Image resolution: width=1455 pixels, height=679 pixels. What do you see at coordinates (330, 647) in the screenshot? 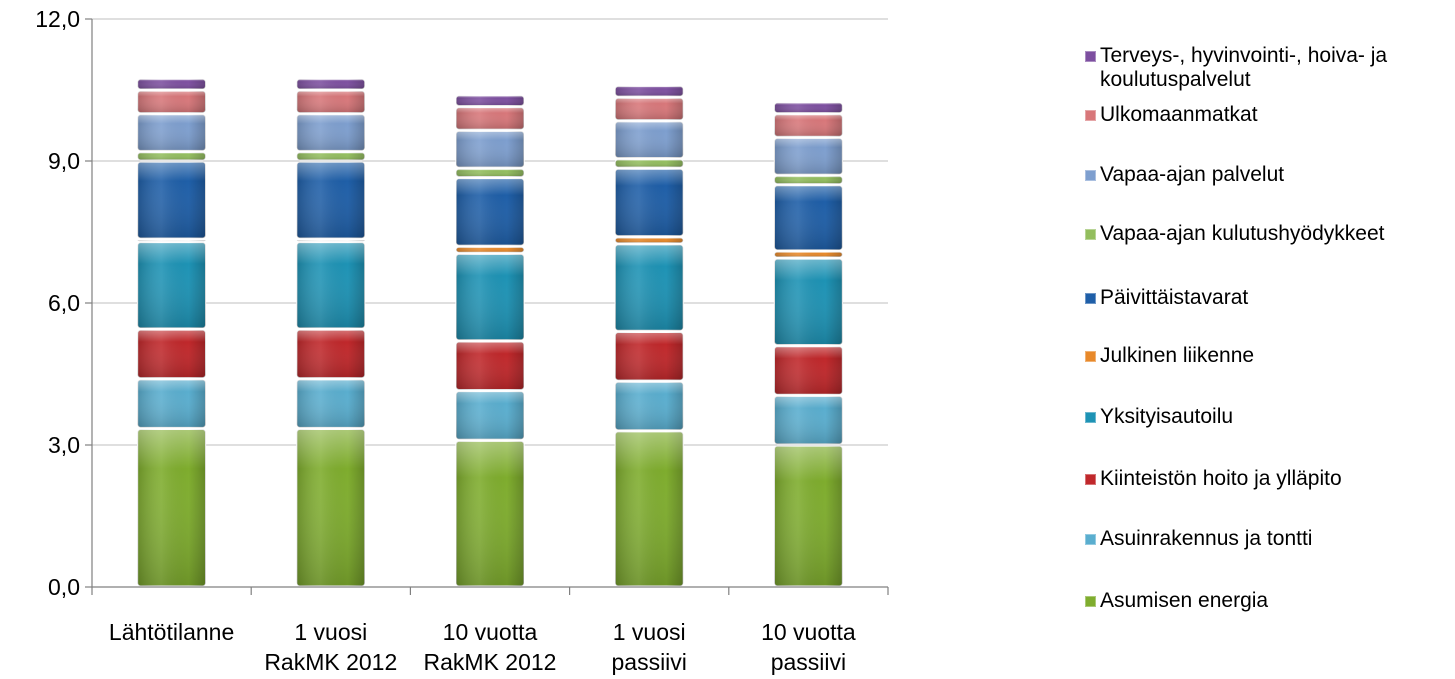
I see `x-category-label: 1 vuosi RakMK 2012` at bounding box center [330, 647].